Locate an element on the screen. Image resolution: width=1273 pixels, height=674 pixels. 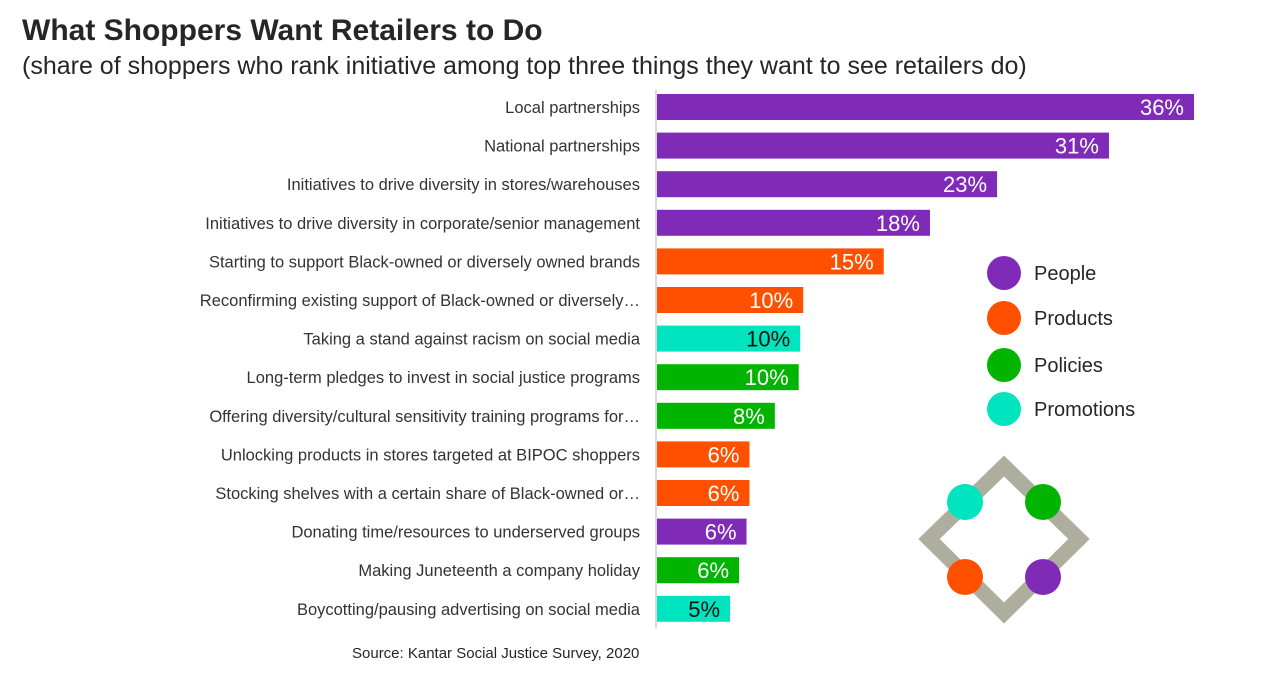
data-label: 31% is located at coordinates (1077, 146).